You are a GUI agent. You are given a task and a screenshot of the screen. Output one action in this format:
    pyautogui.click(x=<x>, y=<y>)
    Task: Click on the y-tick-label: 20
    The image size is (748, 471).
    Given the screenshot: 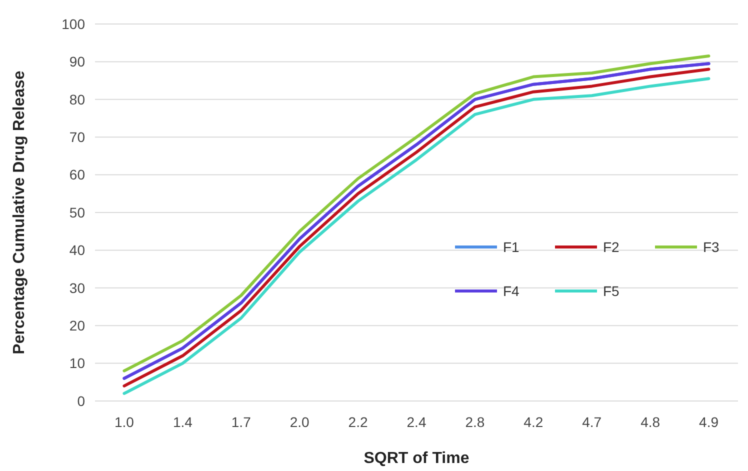 What is the action you would take?
    pyautogui.click(x=77, y=326)
    